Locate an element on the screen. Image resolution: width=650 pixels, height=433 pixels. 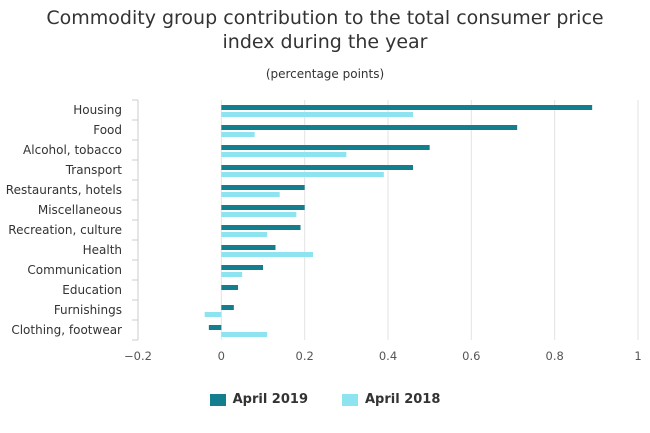
bar-april-2018-miscellaneous is located at coordinates (259, 214).